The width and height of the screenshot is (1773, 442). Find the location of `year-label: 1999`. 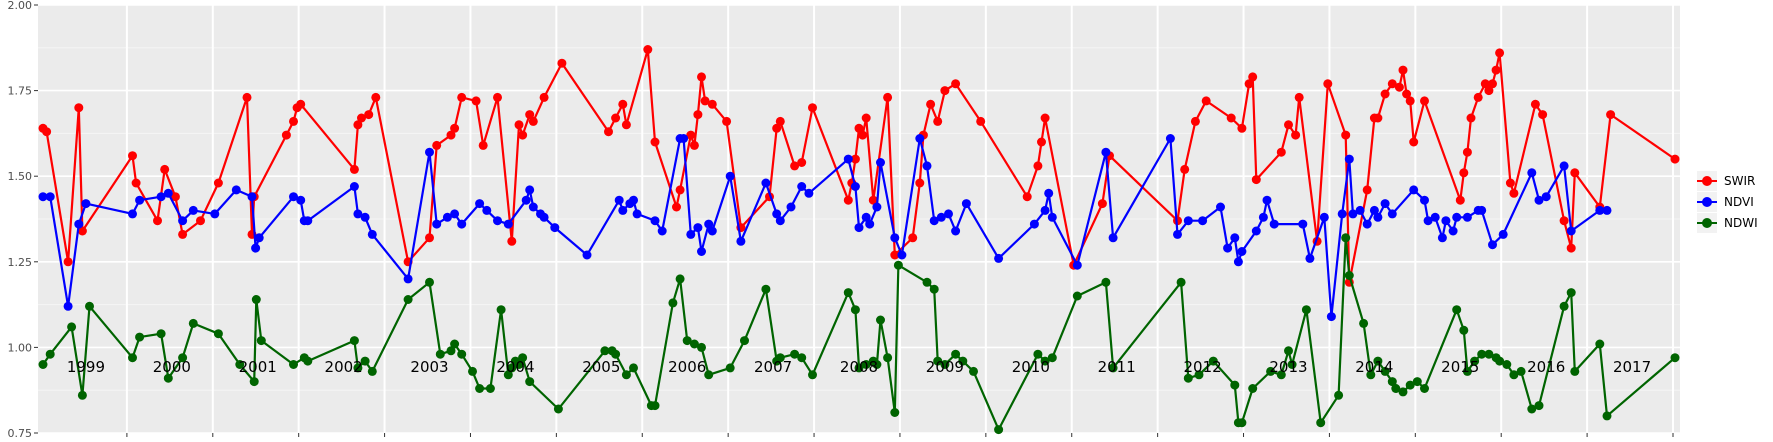

year-label: 1999 is located at coordinates (86, 367).